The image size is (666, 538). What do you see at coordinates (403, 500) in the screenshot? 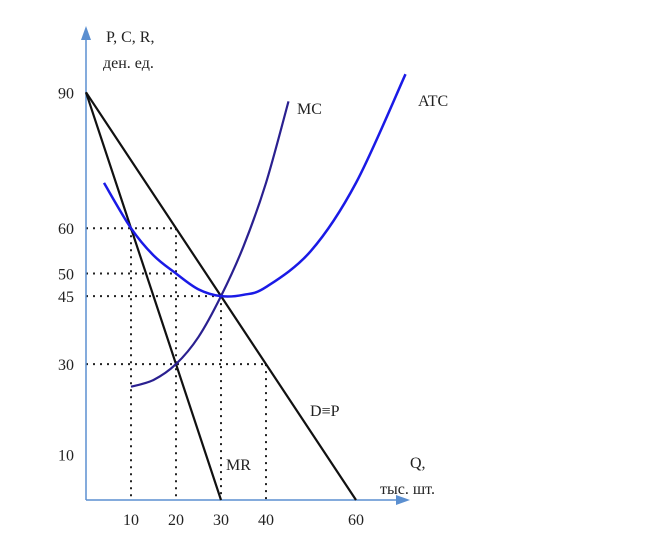
I see `x-axis-arrow-icon` at bounding box center [403, 500].